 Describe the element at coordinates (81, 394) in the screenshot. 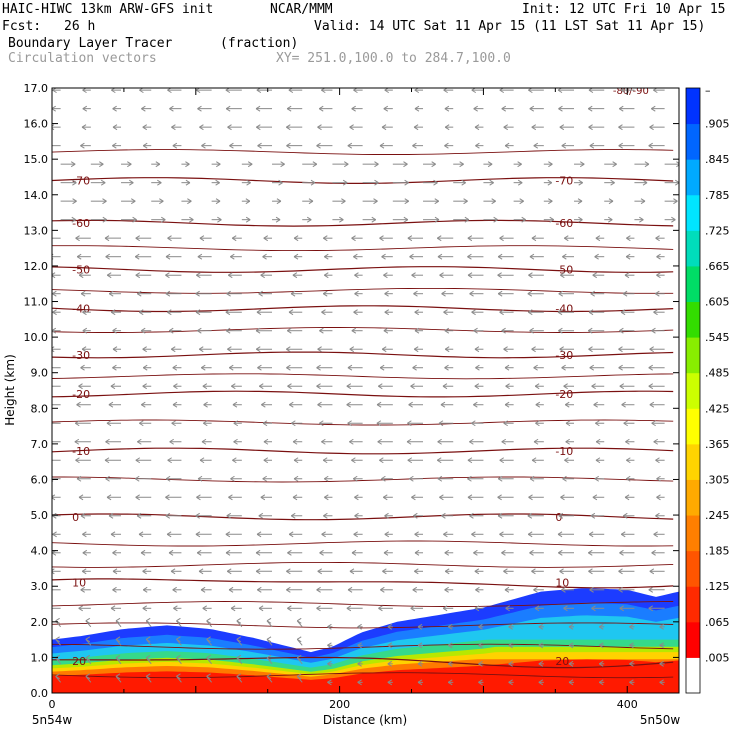

I see `isotherm-label-left: -20` at that location.